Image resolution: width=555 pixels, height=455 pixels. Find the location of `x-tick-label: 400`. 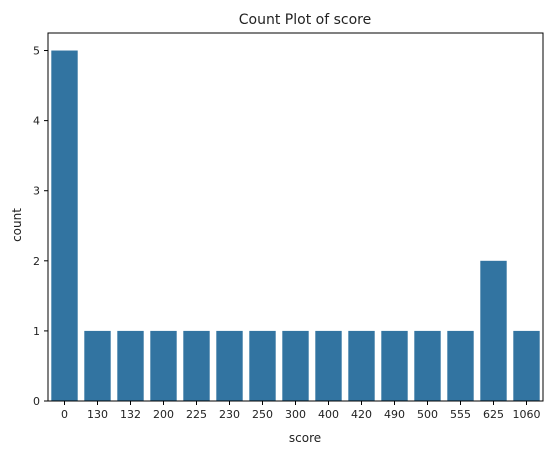

x-tick-label: 400 is located at coordinates (328, 414).